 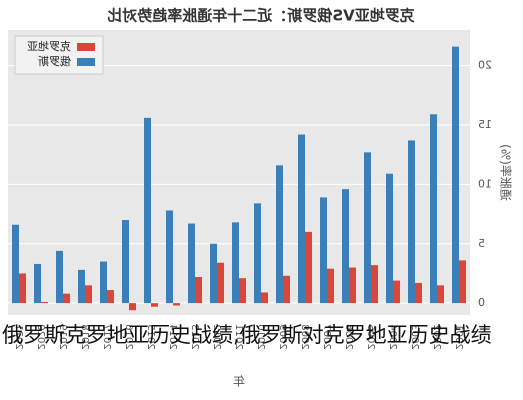 I want to click on x-tick-label: 2012, so click(x=216, y=336).